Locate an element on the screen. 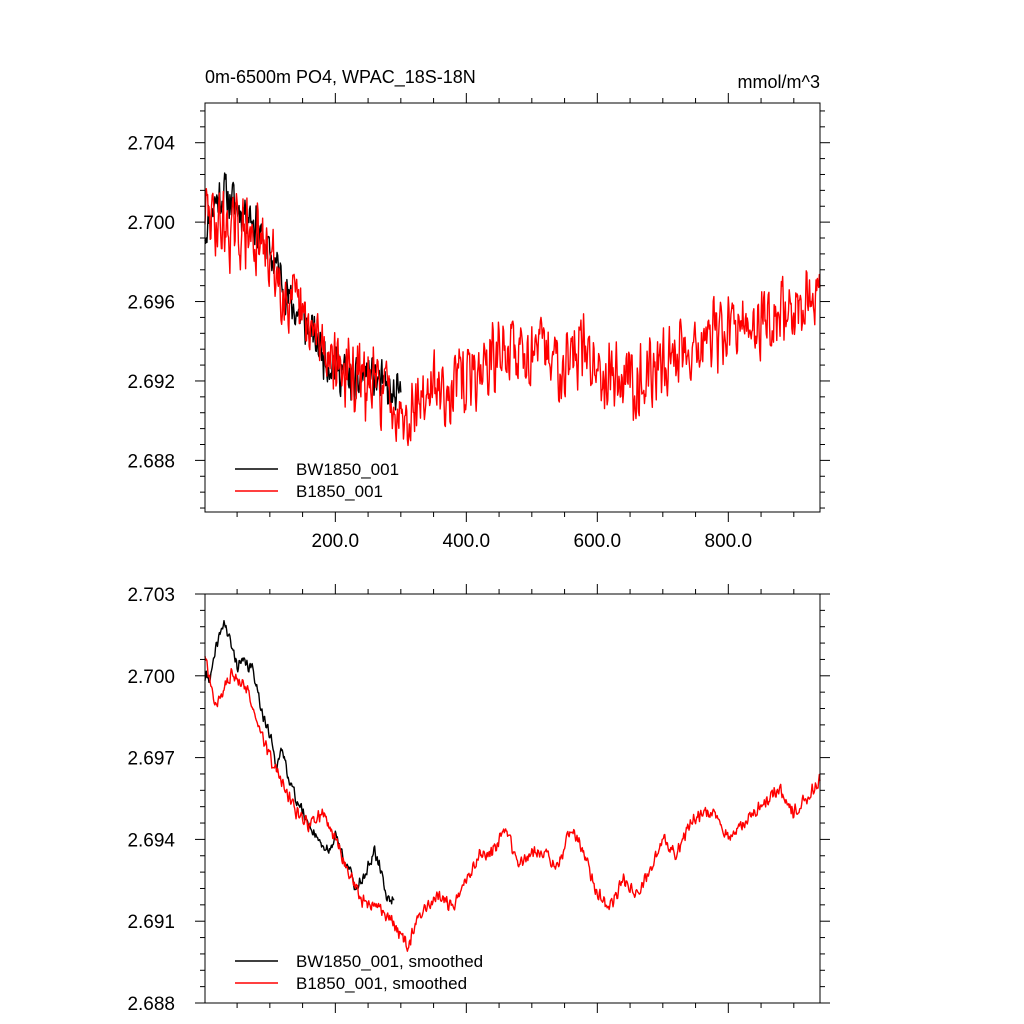  legend-bottom: BW1850_001, smoothed B1850_001, smoothed is located at coordinates (359, 972).